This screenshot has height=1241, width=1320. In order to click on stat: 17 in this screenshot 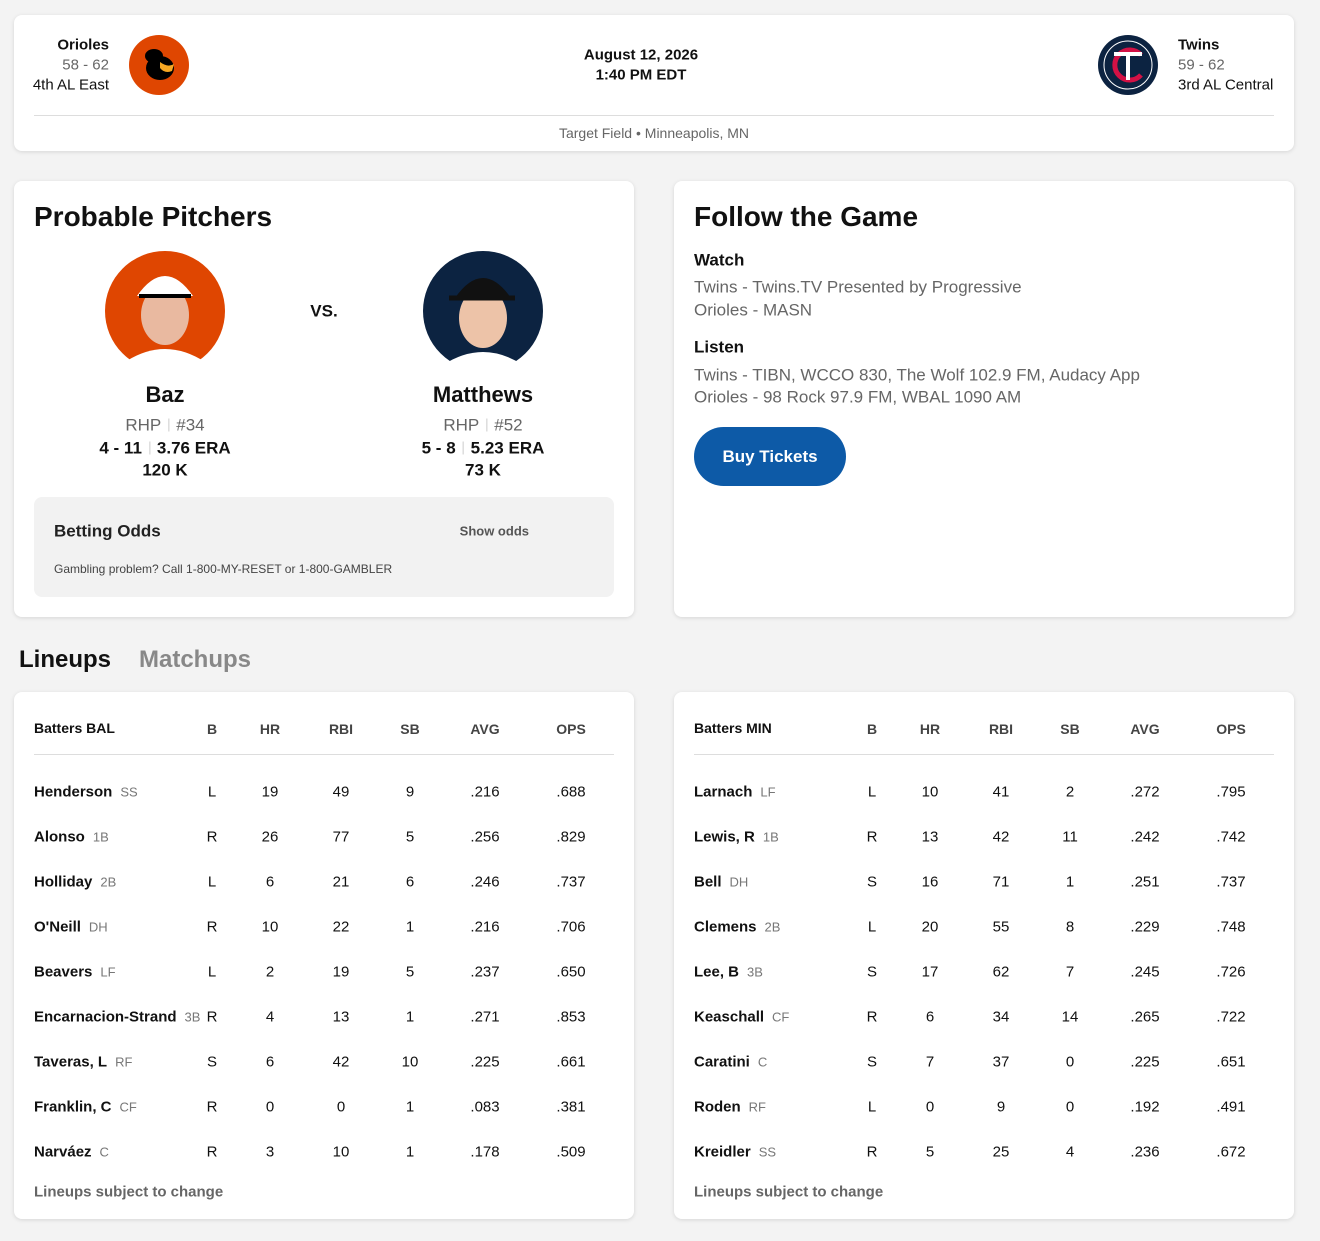, I will do `click(930, 972)`.